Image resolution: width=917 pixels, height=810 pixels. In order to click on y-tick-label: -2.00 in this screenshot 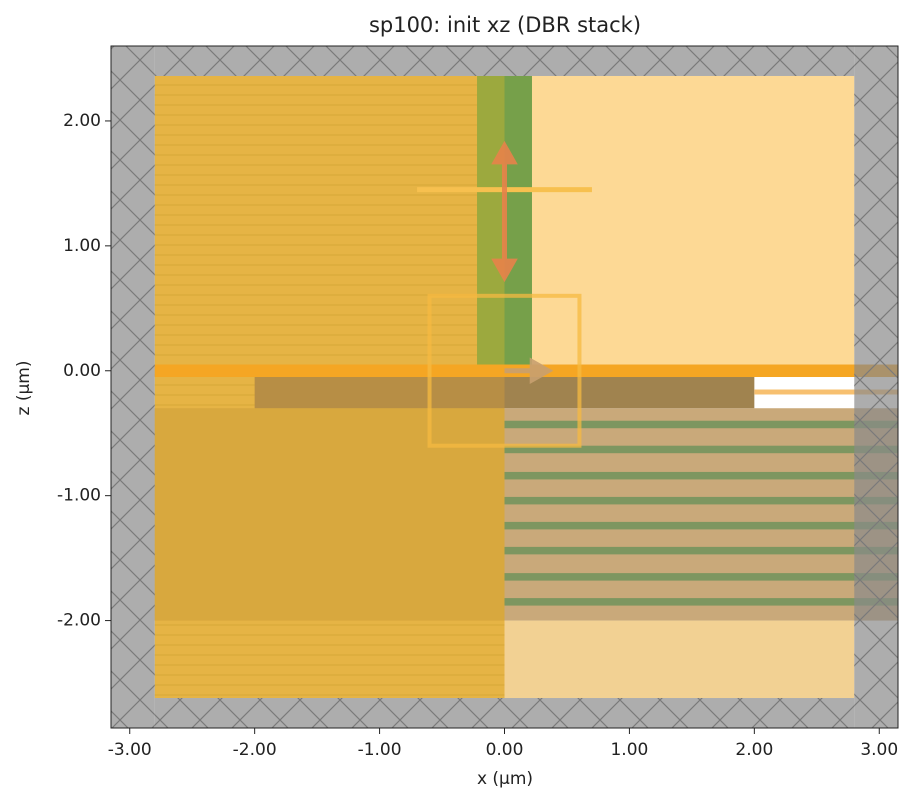, I will do `click(79, 621)`.